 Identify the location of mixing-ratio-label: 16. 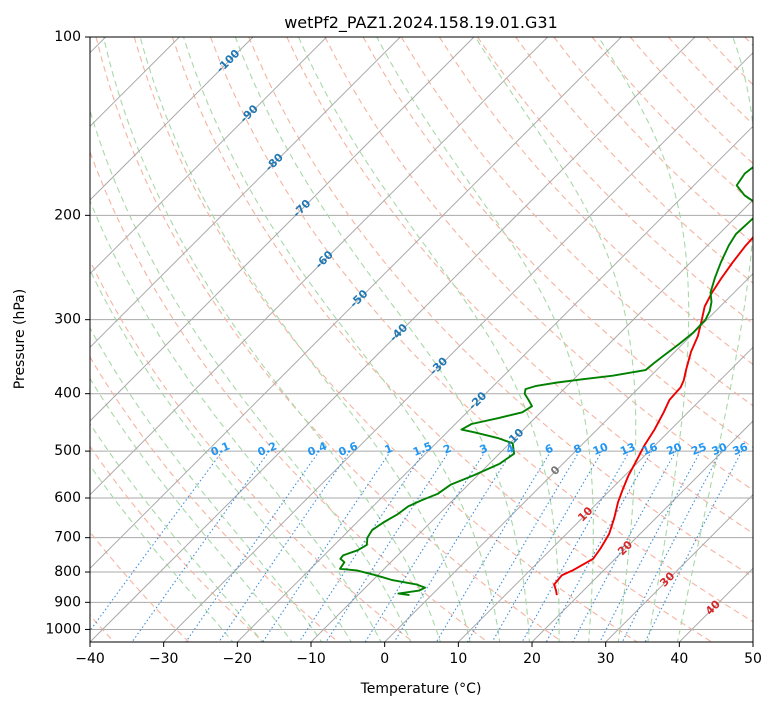
(649, 449).